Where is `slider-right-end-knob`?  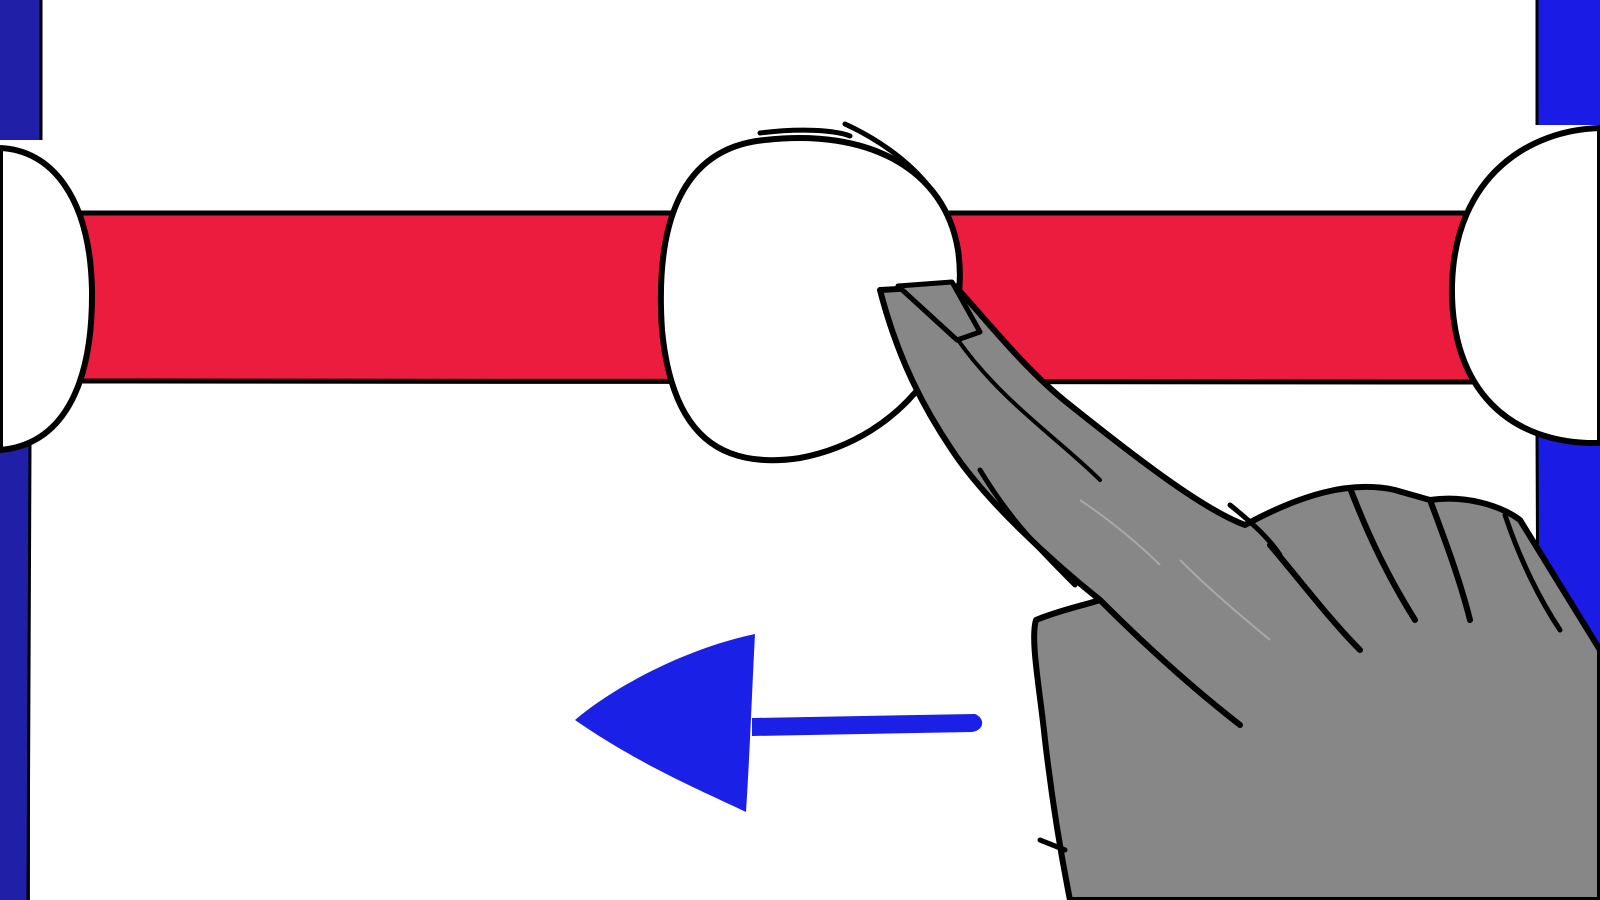
slider-right-end-knob is located at coordinates (1524, 286).